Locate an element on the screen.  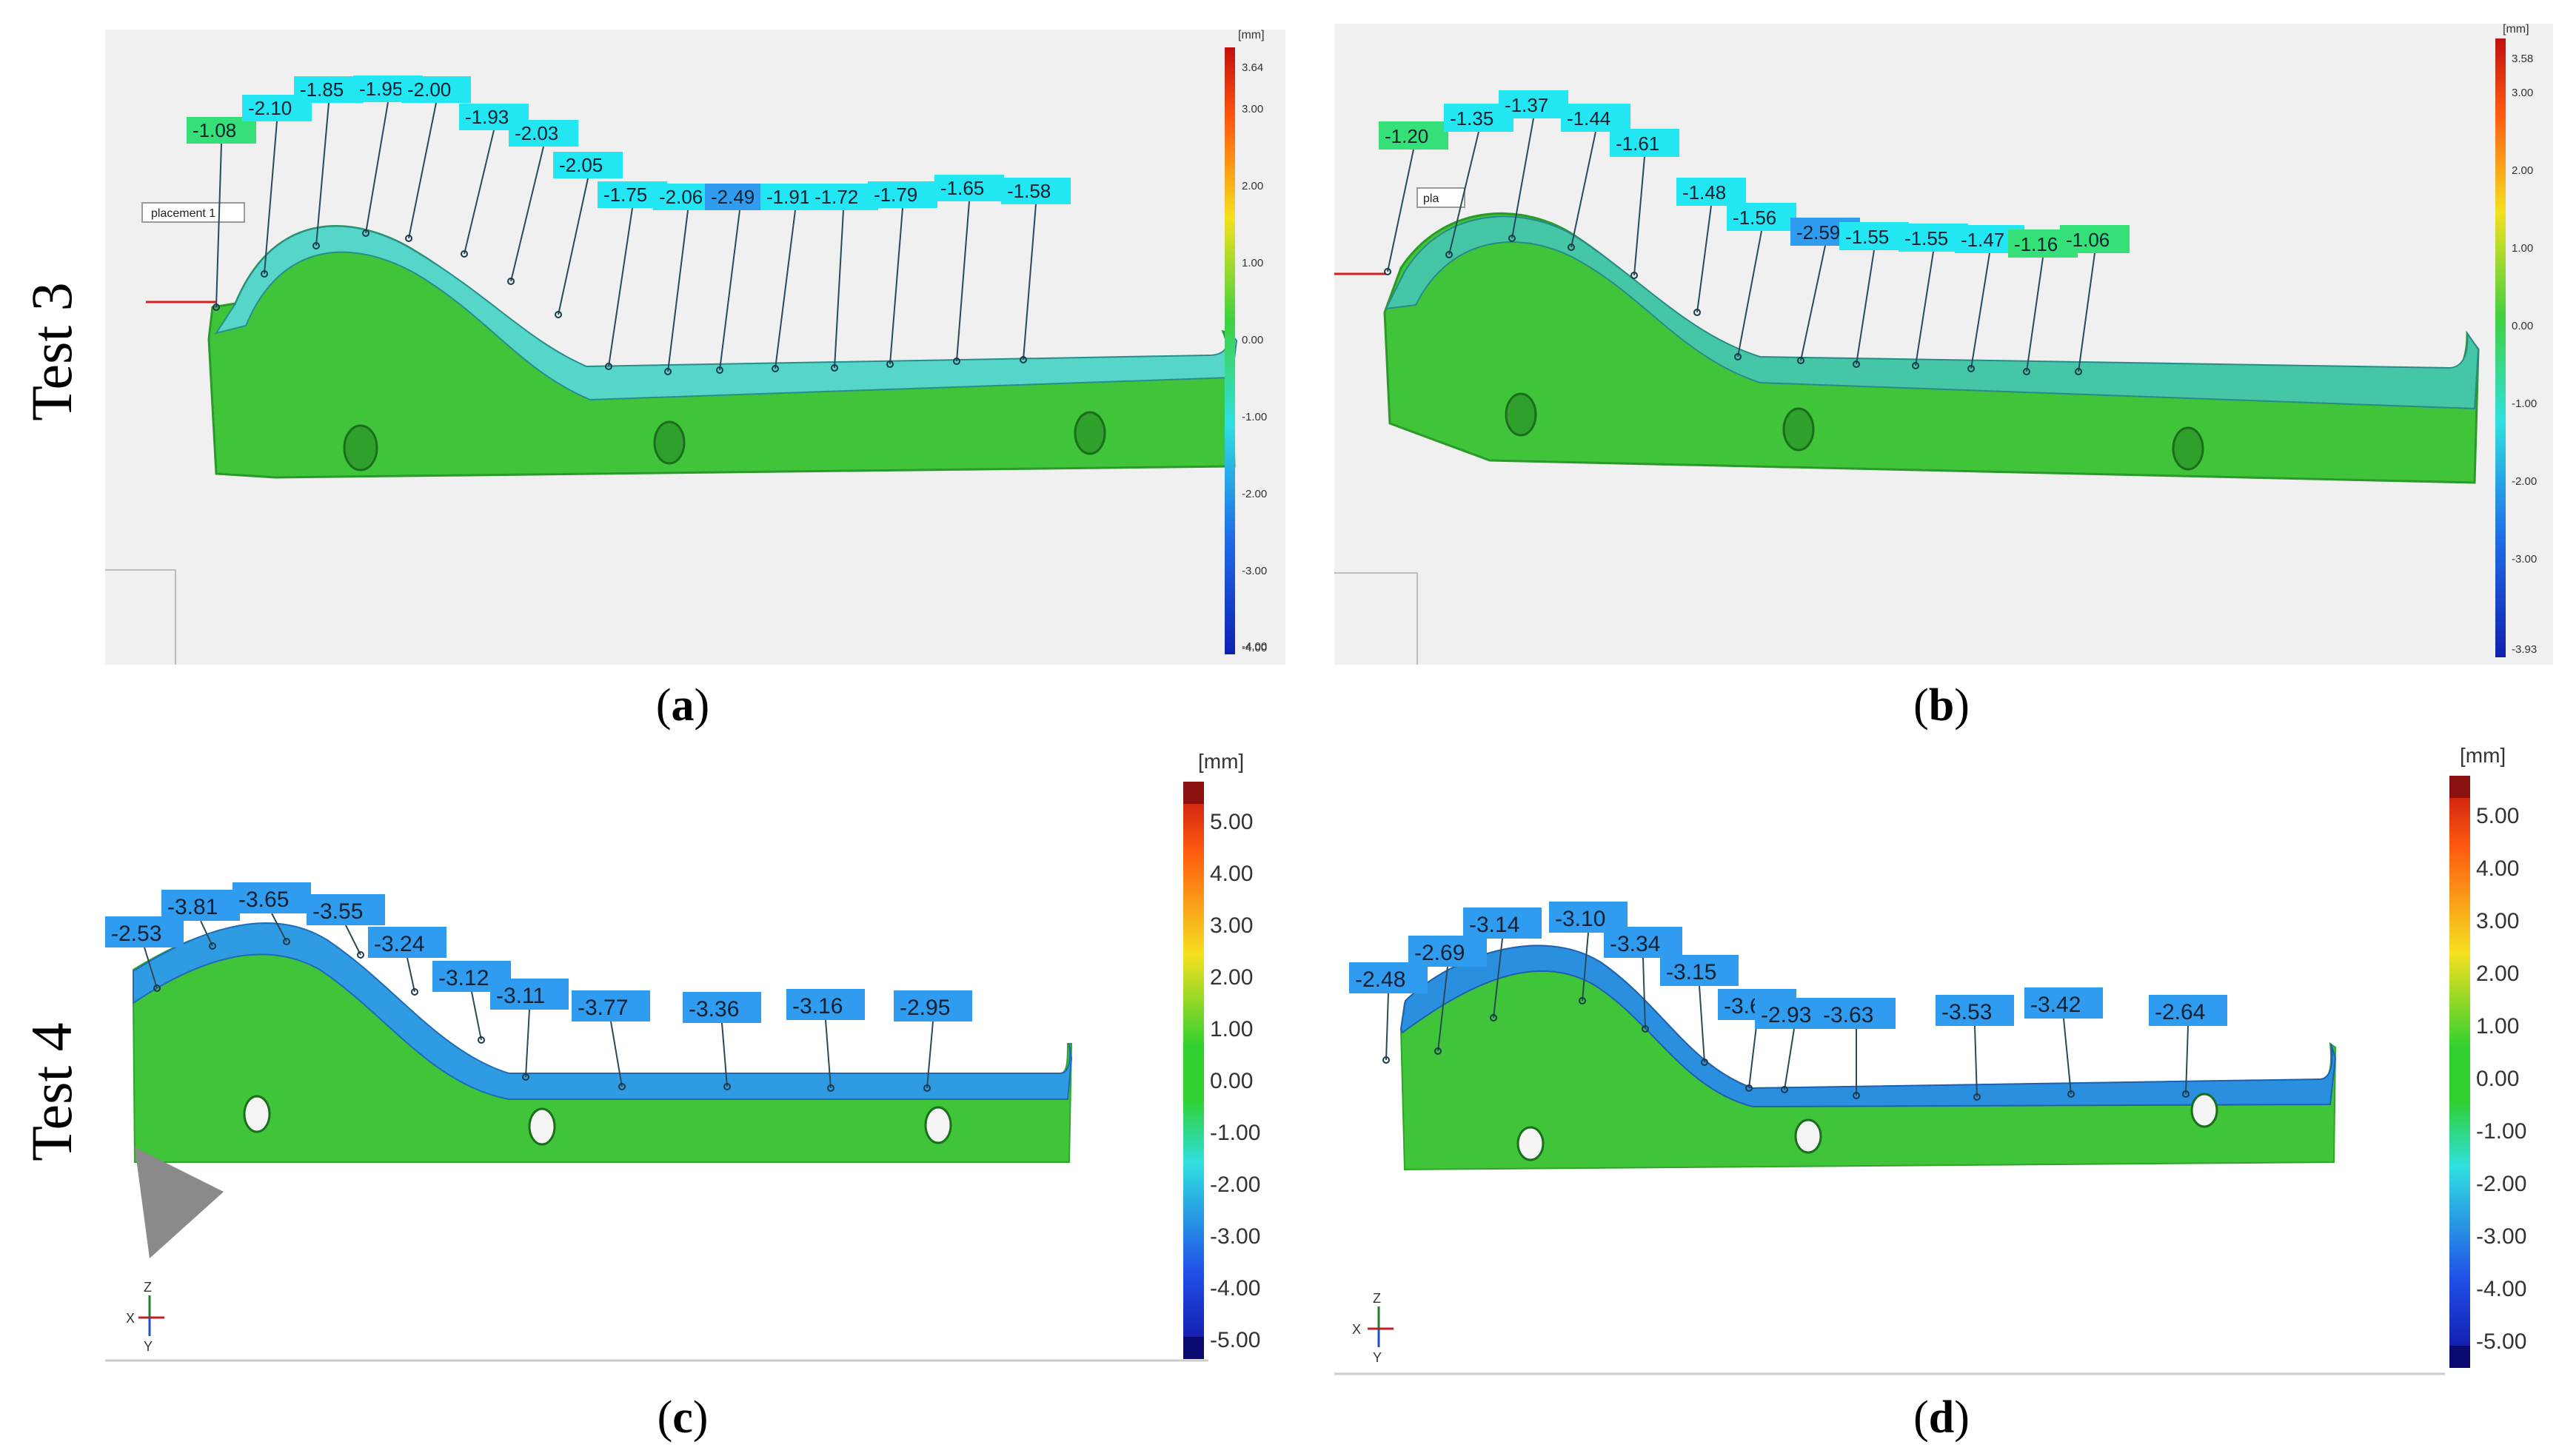
deviation-label: -1.72 is located at coordinates (836, 197).